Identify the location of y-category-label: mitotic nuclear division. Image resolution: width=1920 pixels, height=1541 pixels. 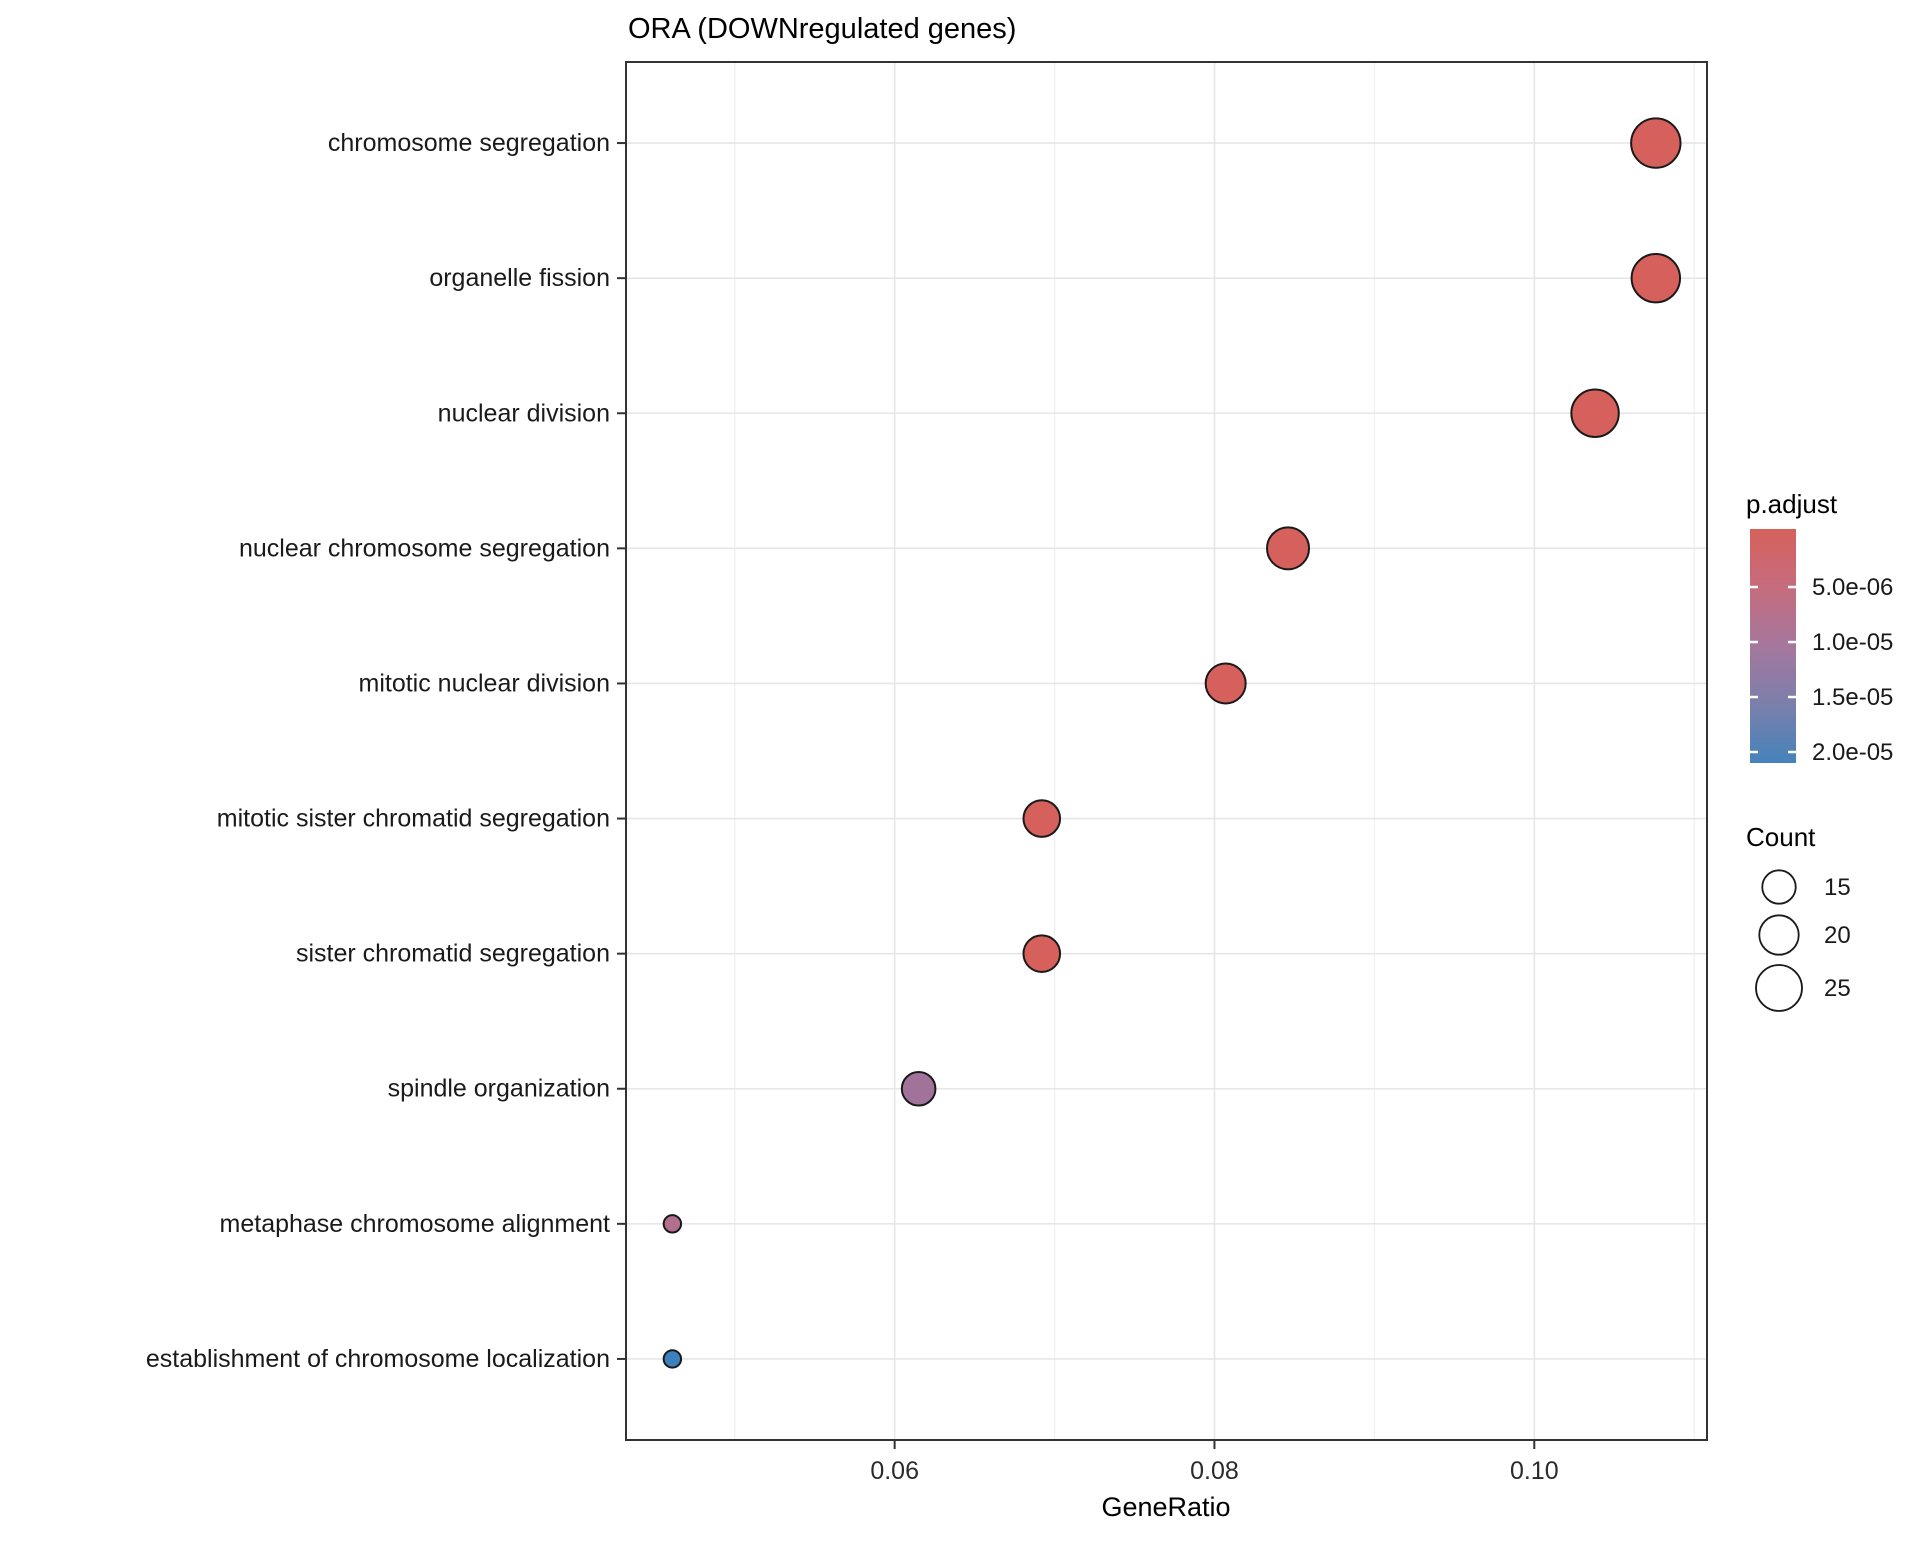
(485, 683).